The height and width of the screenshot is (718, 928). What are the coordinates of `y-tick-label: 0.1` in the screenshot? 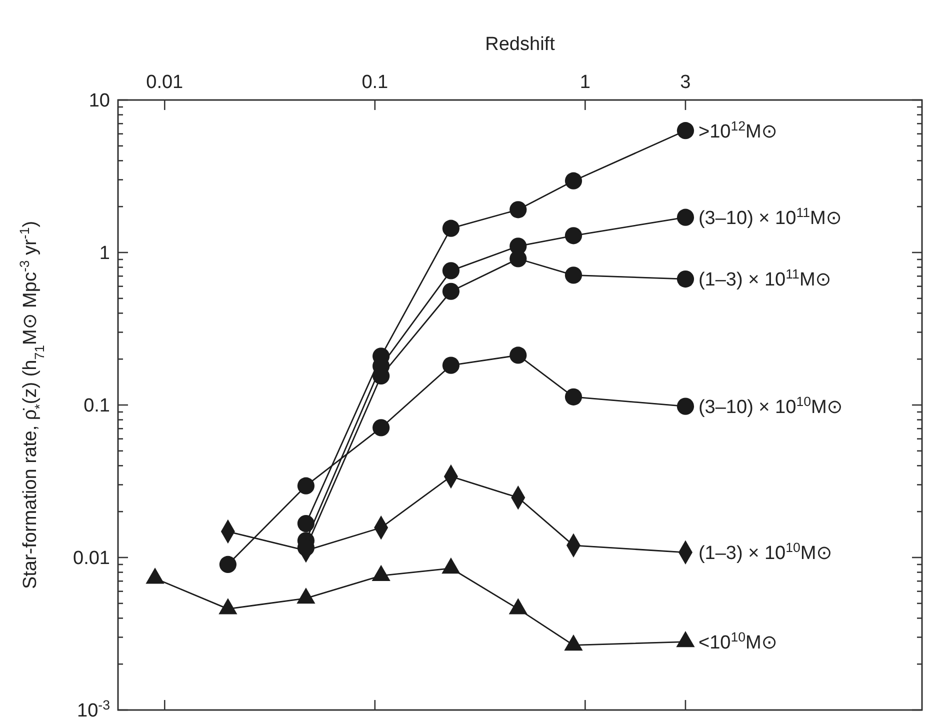 It's located at (97, 406).